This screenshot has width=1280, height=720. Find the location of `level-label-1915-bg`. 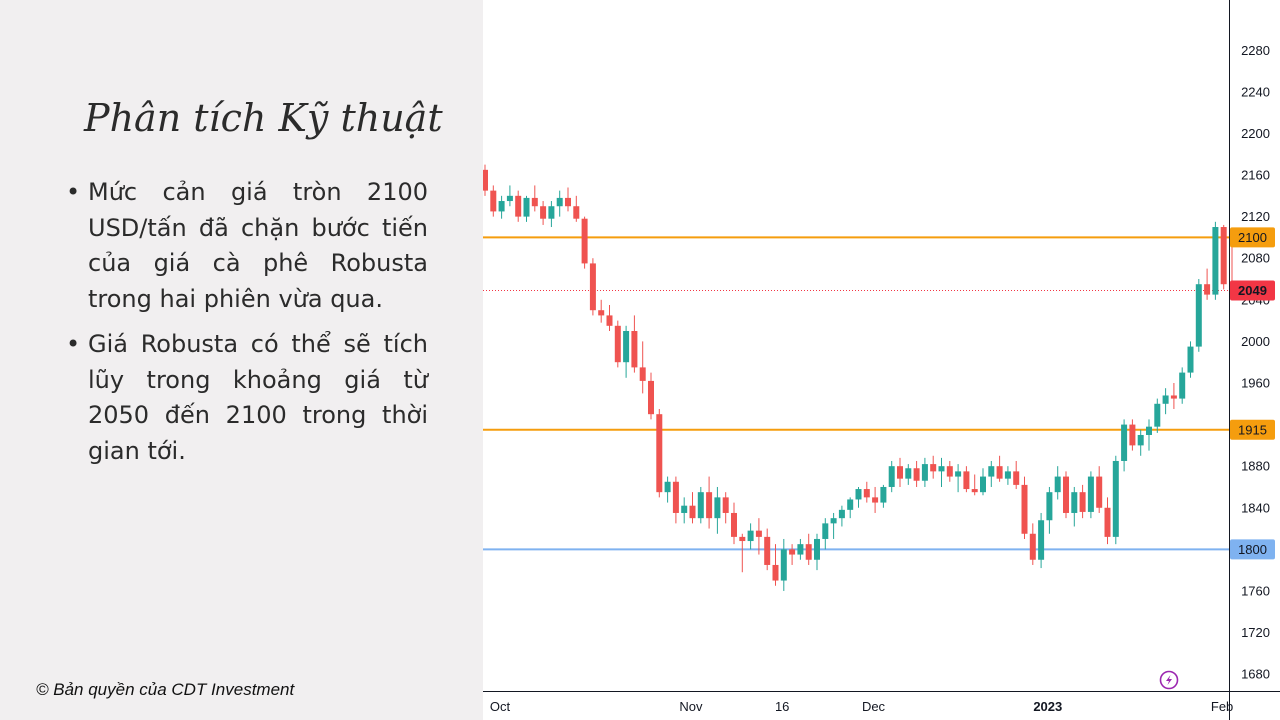

level-label-1915-bg is located at coordinates (1252, 429).